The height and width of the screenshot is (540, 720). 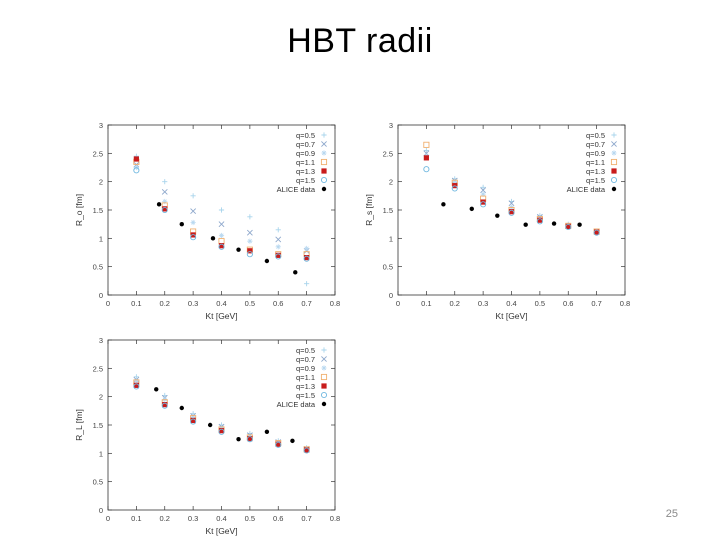 What do you see at coordinates (101, 510) in the screenshot?
I see `y-tick-label: 0` at bounding box center [101, 510].